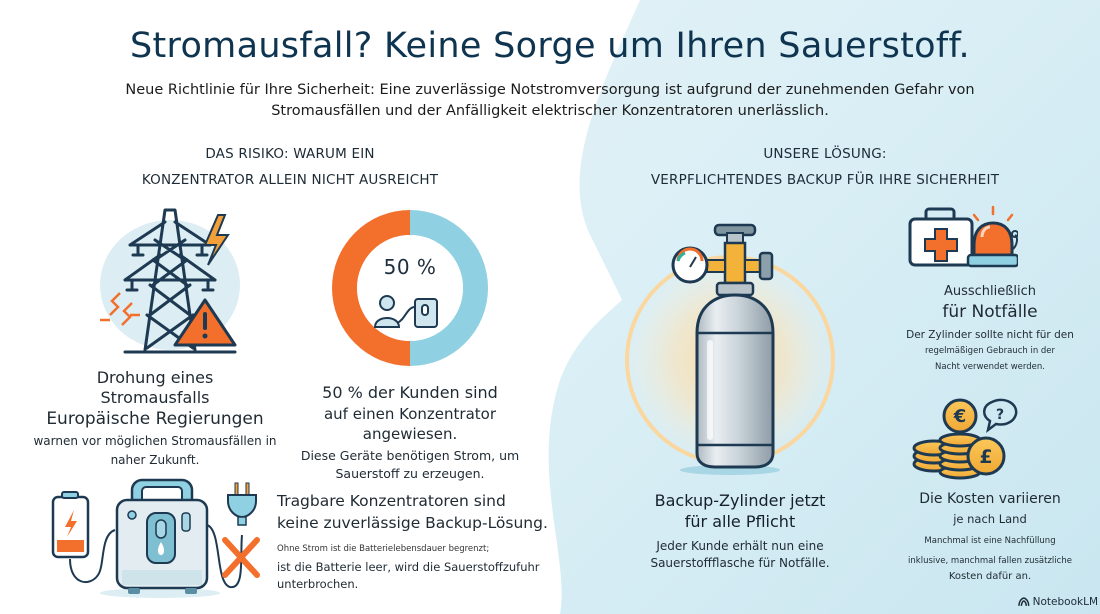  What do you see at coordinates (825, 154) in the screenshot?
I see `heading-line: UNSERE LÖSUNG:` at bounding box center [825, 154].